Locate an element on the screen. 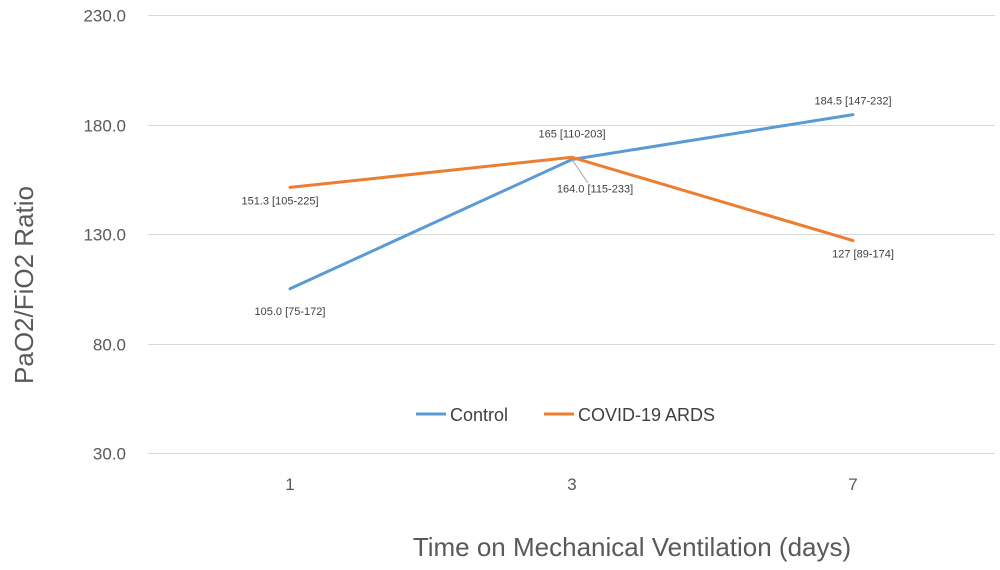 The width and height of the screenshot is (1000, 570). data-label: 164.0 [115-233] is located at coordinates (595, 190).